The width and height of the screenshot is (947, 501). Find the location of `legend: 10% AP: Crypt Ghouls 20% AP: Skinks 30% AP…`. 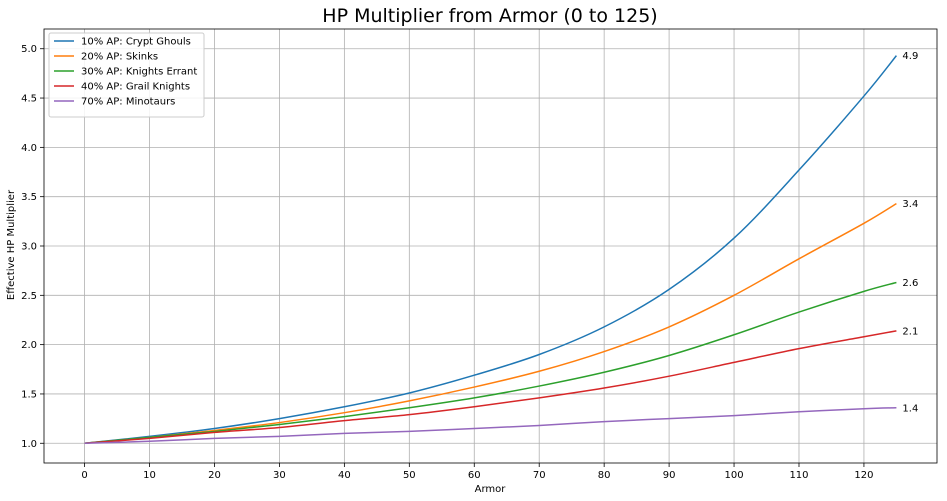

legend: 10% AP: Crypt Ghouls 20% AP: Skinks 30% AP… is located at coordinates (126, 75).